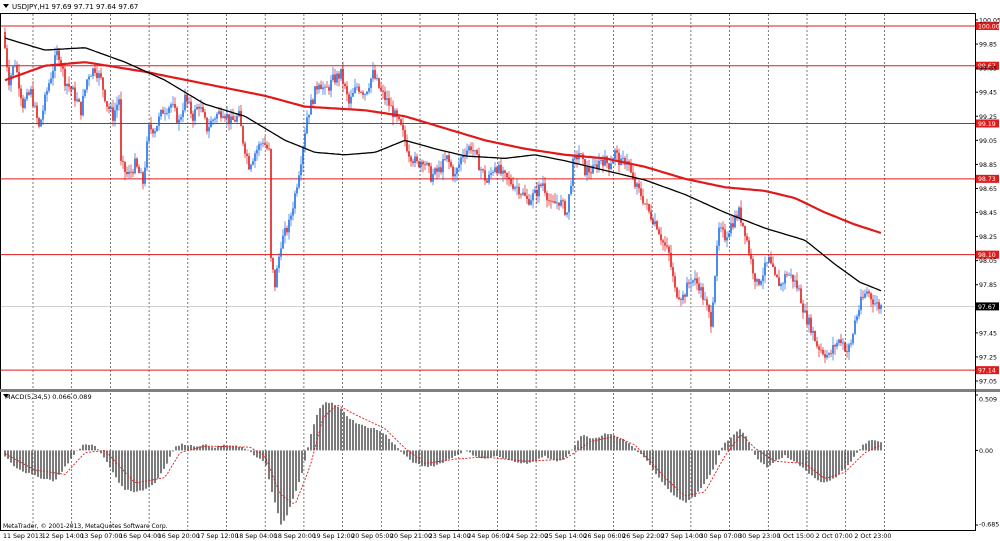  Describe the element at coordinates (218, 536) in the screenshot. I see `x-tick-label: 17 Sep 12:00` at that location.